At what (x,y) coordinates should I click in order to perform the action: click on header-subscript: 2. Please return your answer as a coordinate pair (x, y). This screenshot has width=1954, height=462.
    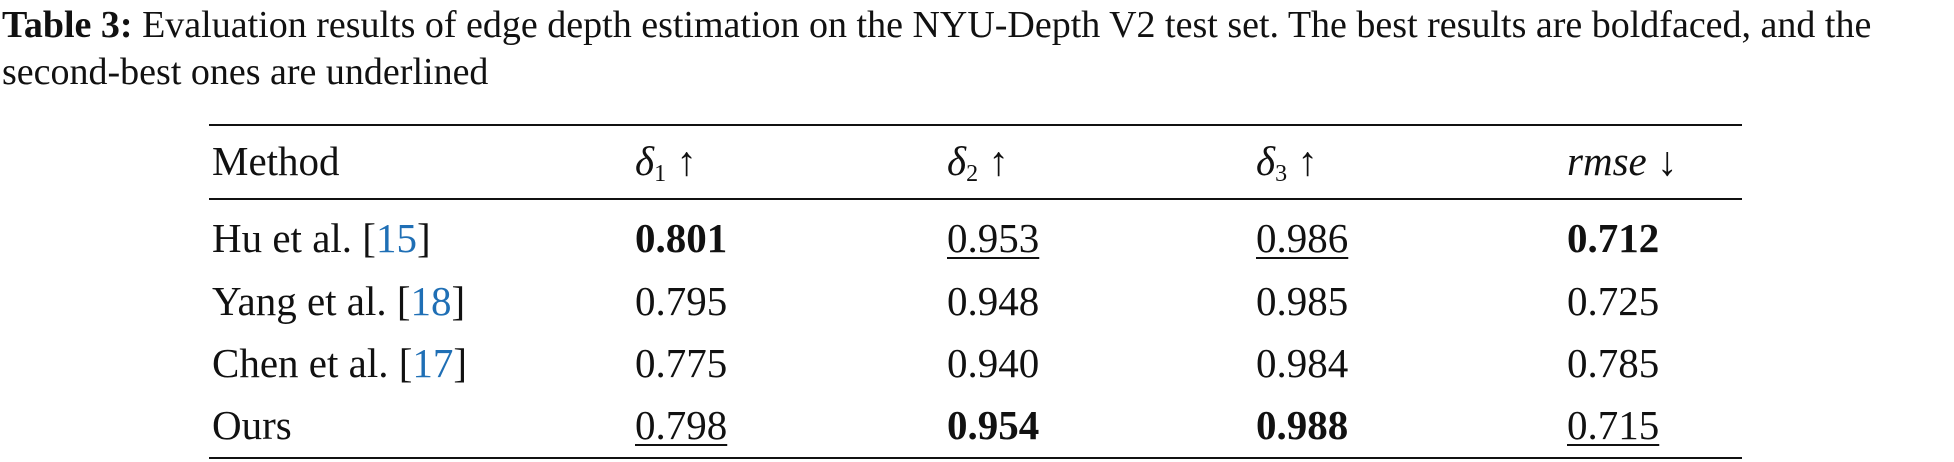
    Looking at the image, I should click on (972, 174).